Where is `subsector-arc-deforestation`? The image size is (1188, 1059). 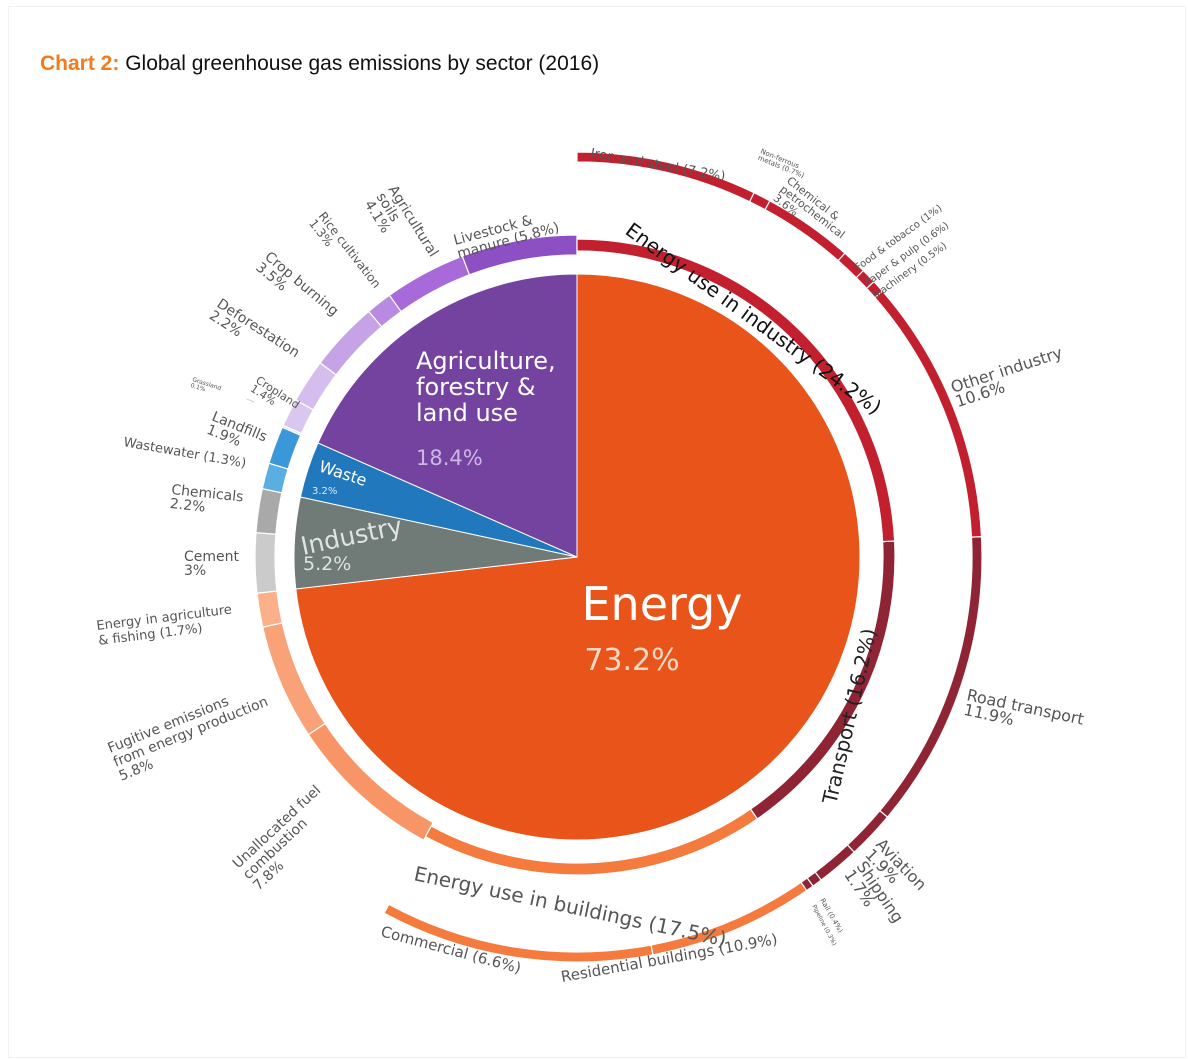
subsector-arc-deforestation is located at coordinates (315, 386).